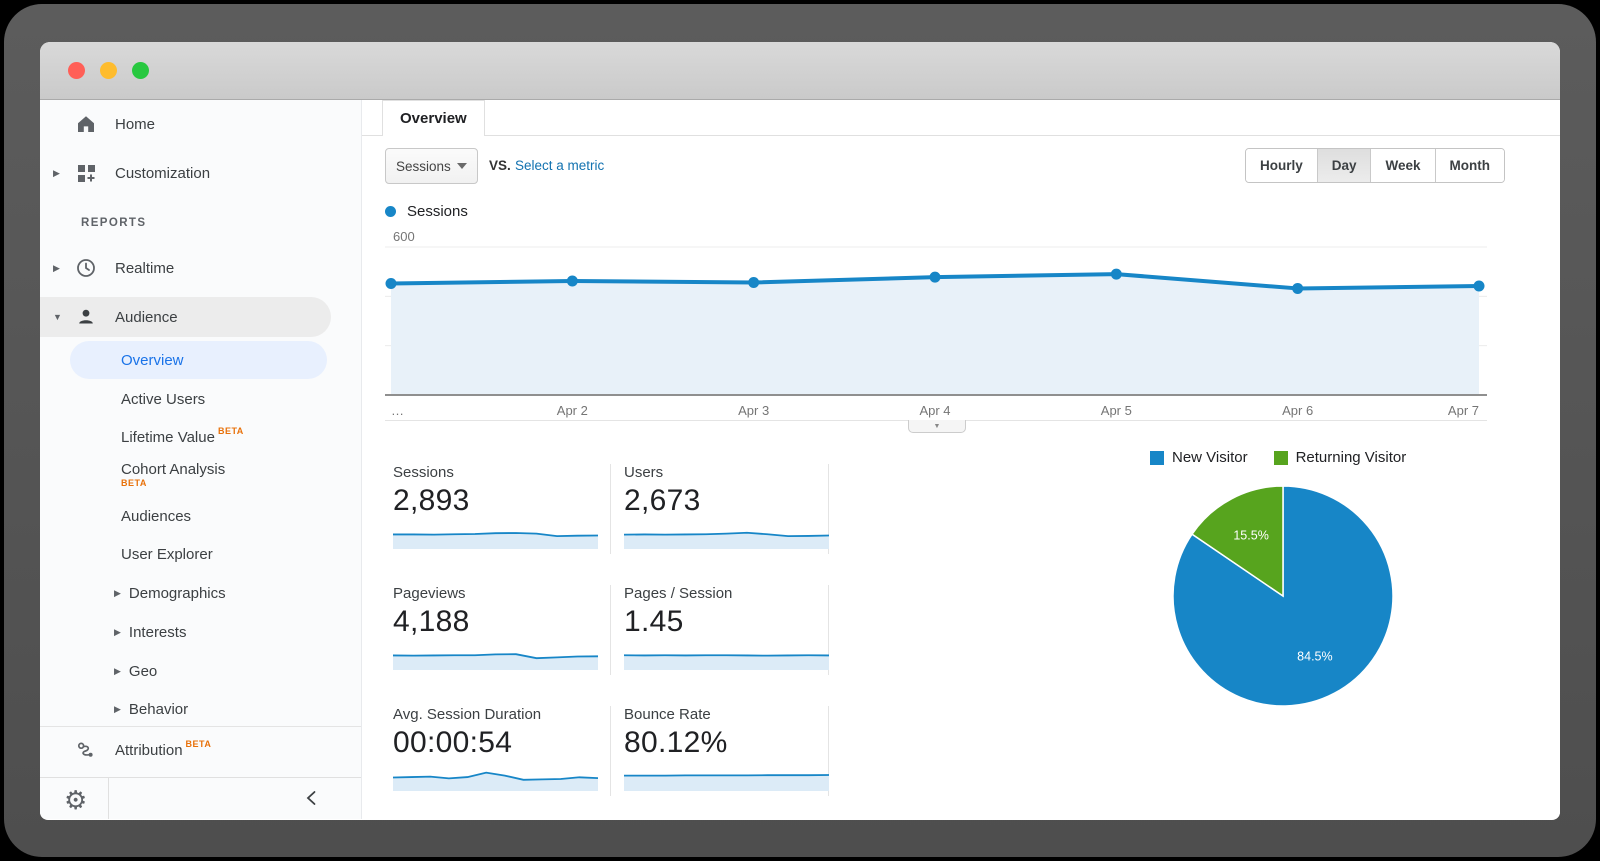  What do you see at coordinates (502, 509) in the screenshot?
I see `metric-card-sessions: Sessions 2,893` at bounding box center [502, 509].